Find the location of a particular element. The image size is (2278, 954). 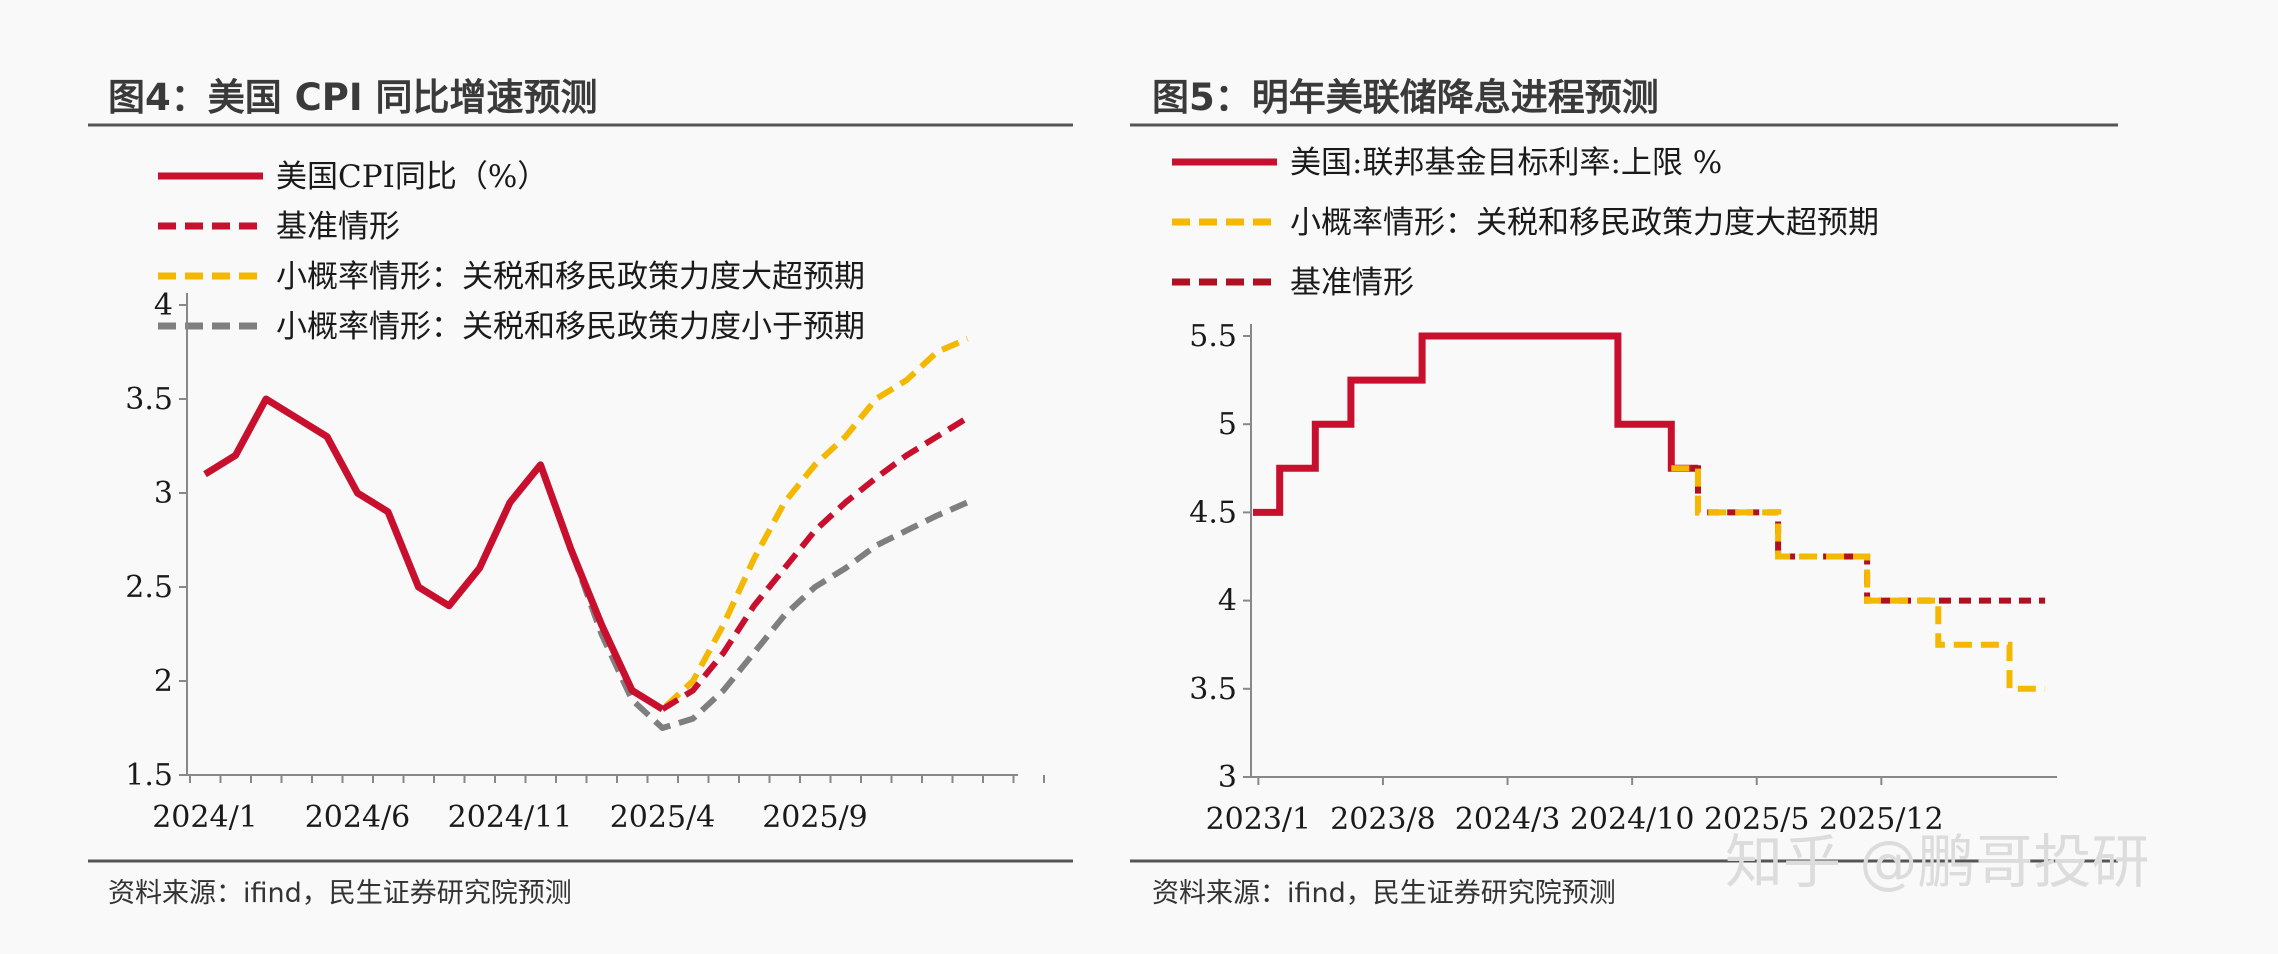

x-tick-label: 2024/6 is located at coordinates (358, 817).